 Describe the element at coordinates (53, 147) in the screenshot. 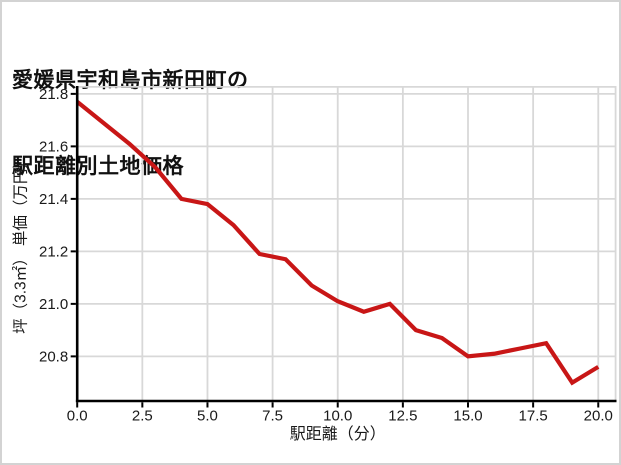

I see `y-tick-label: 21.6` at that location.